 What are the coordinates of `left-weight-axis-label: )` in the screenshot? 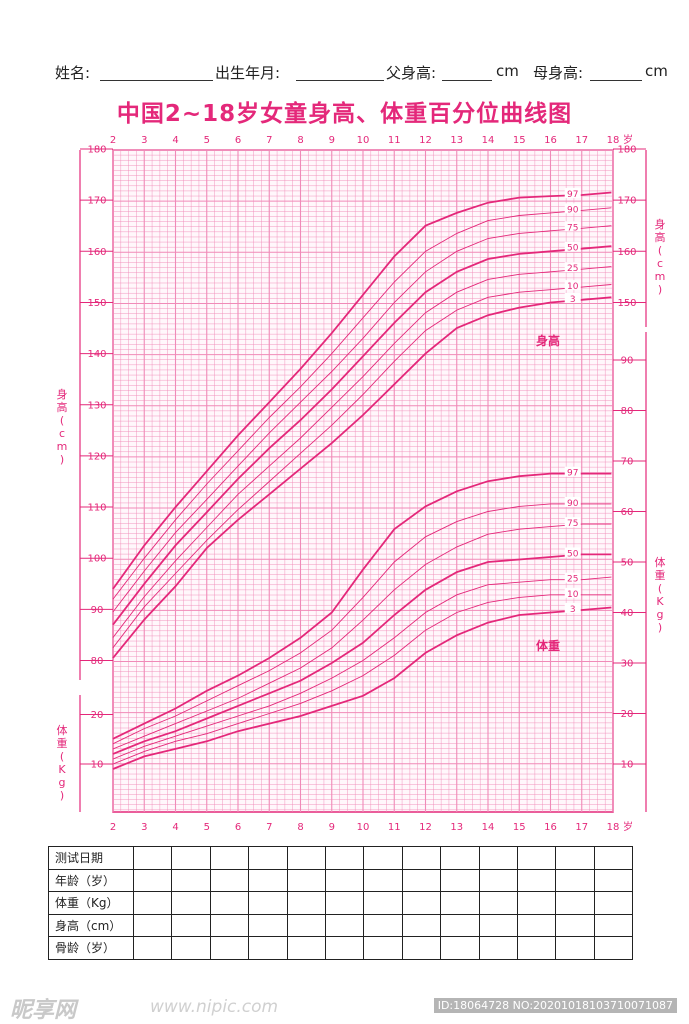 It's located at (62, 795).